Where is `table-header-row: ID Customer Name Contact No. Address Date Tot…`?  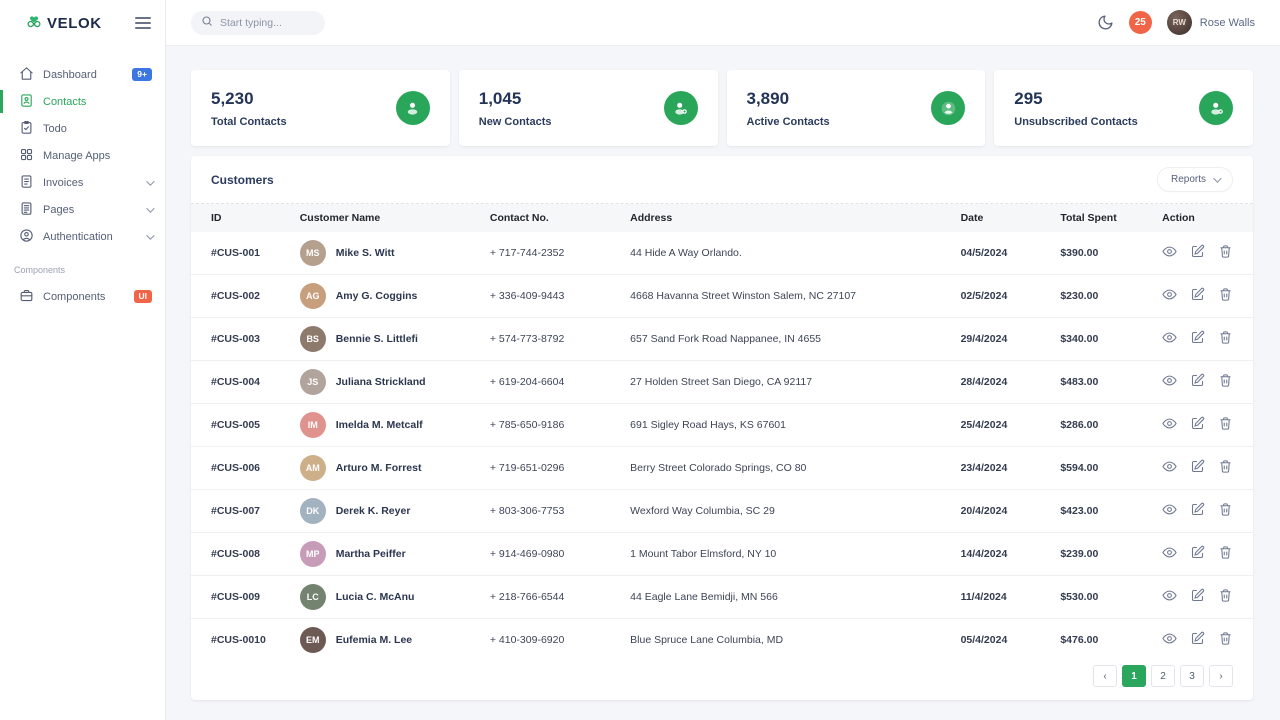
table-header-row: ID Customer Name Contact No. Address Date Tot… is located at coordinates (722, 218).